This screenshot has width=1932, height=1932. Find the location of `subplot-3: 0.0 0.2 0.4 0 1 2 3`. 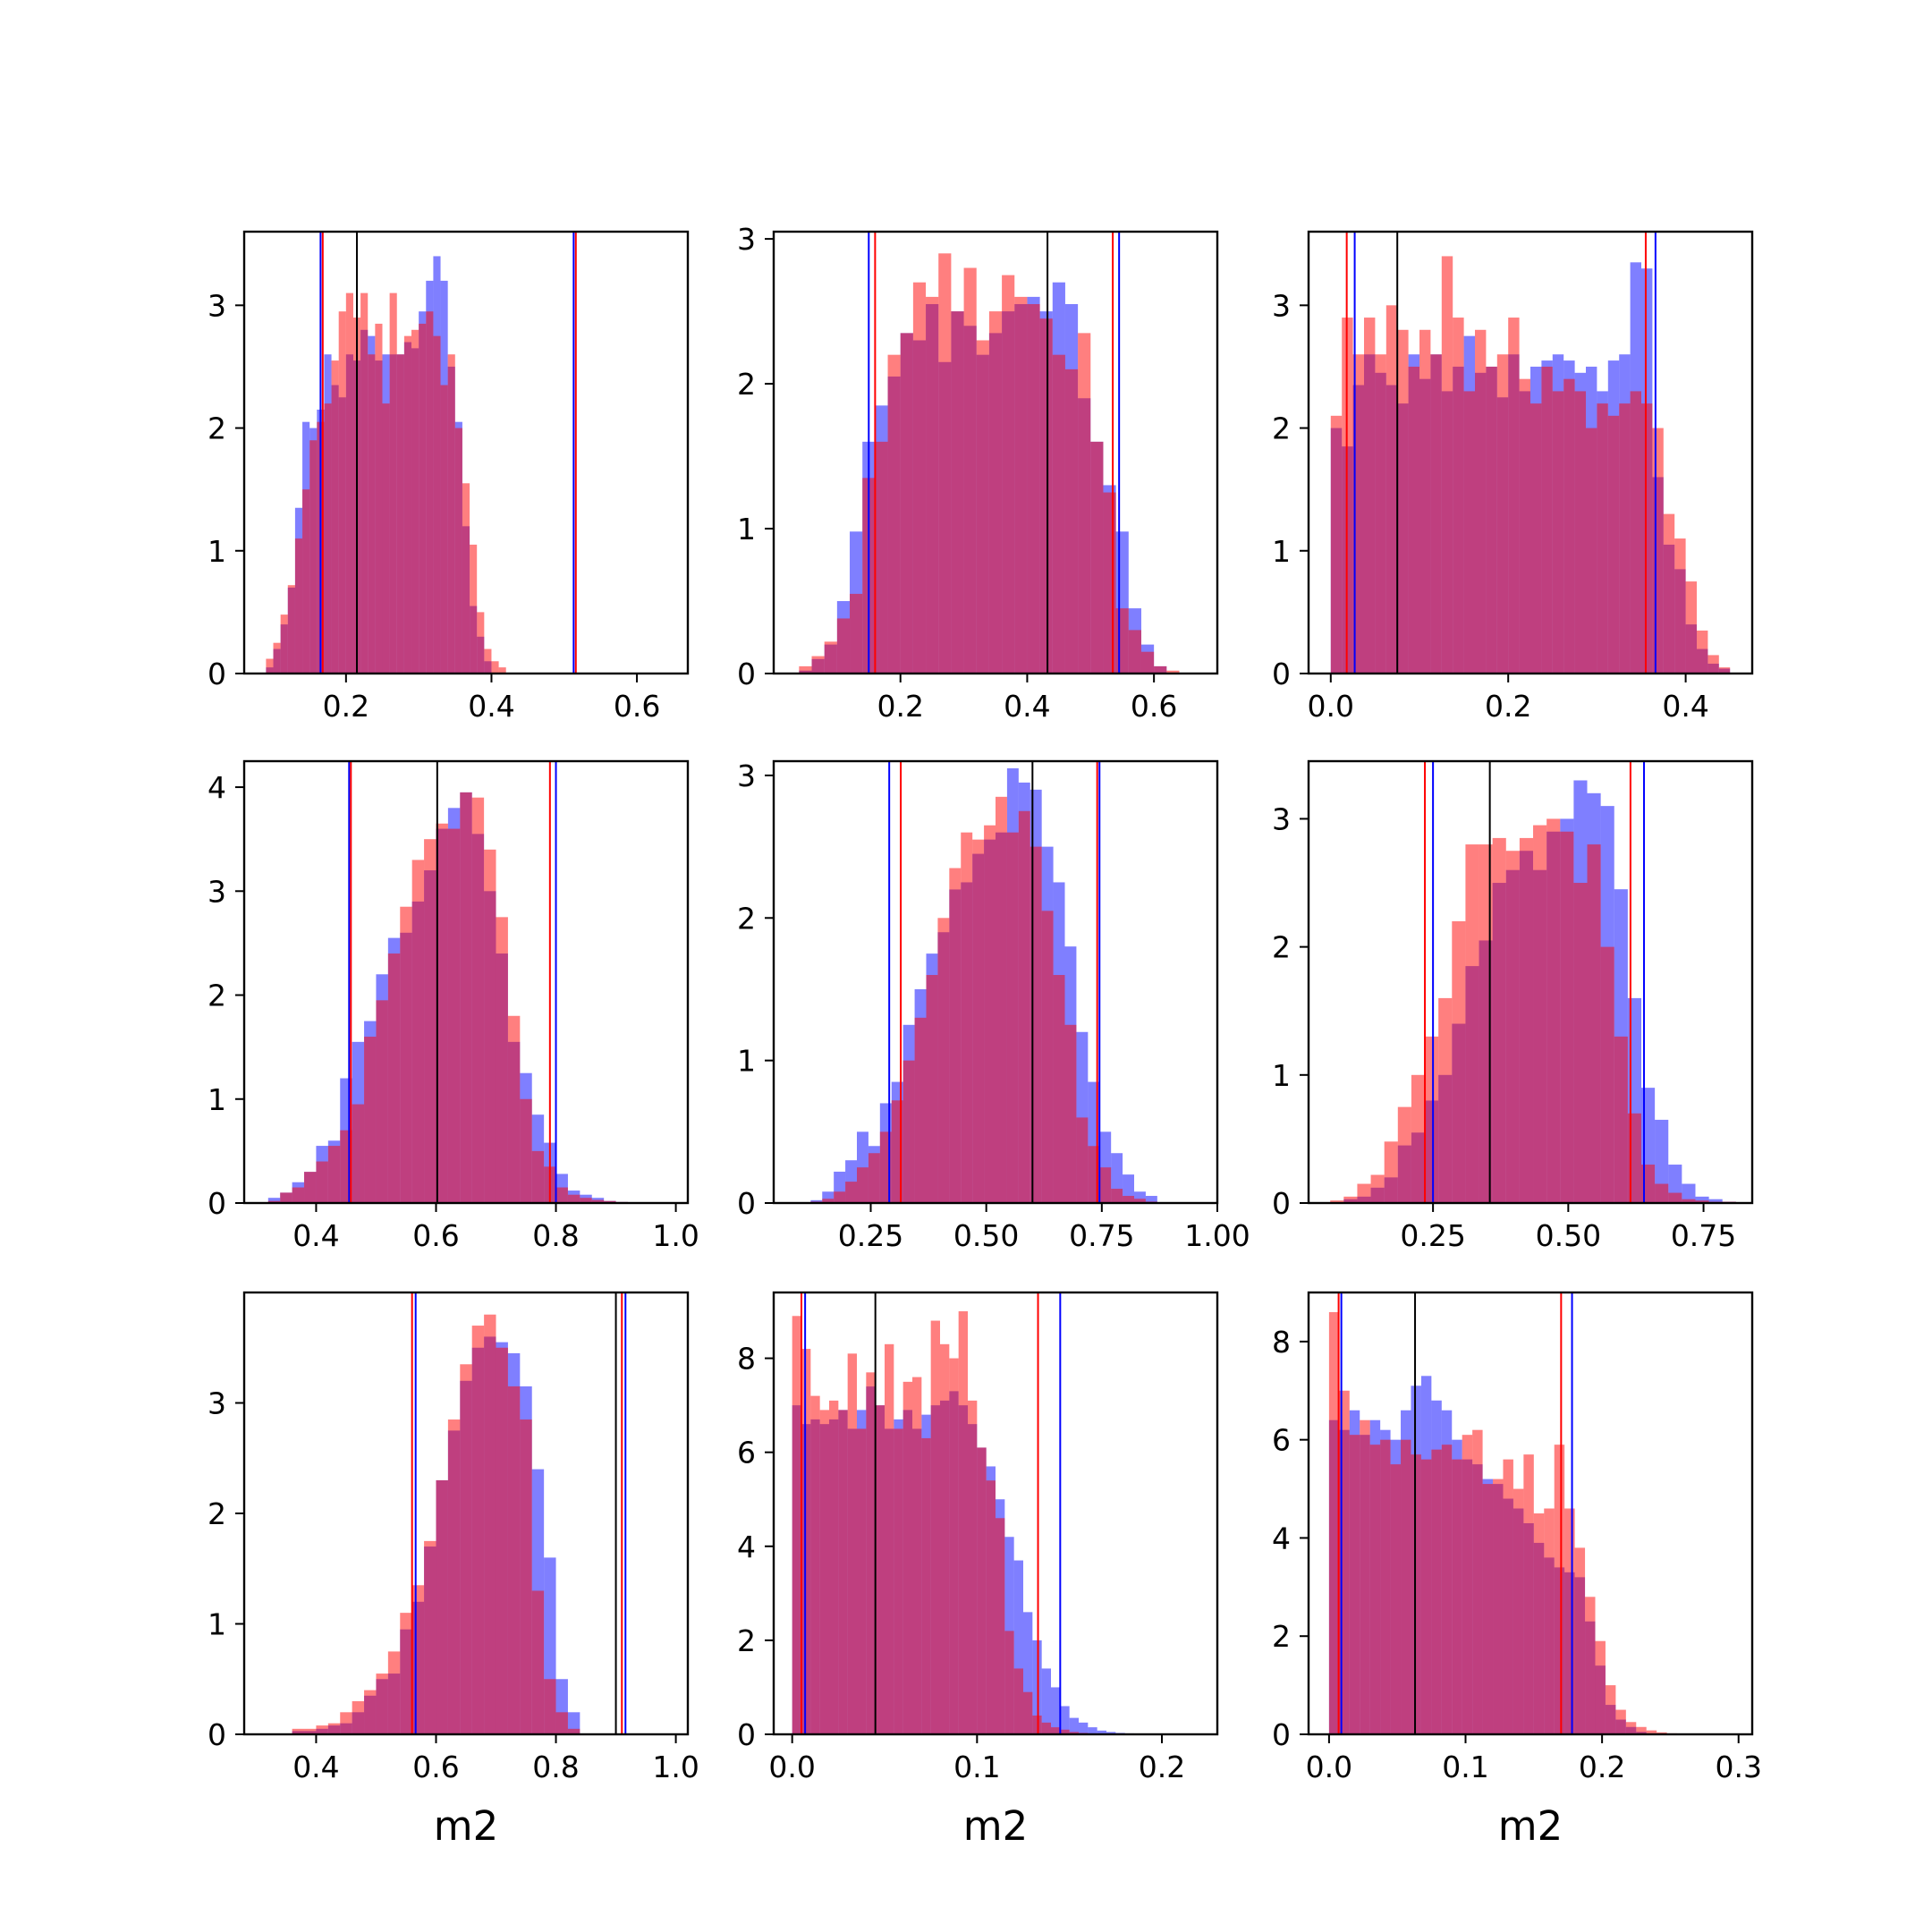

subplot-3: 0.0 0.2 0.4 0 1 2 3 is located at coordinates (1513, 477).